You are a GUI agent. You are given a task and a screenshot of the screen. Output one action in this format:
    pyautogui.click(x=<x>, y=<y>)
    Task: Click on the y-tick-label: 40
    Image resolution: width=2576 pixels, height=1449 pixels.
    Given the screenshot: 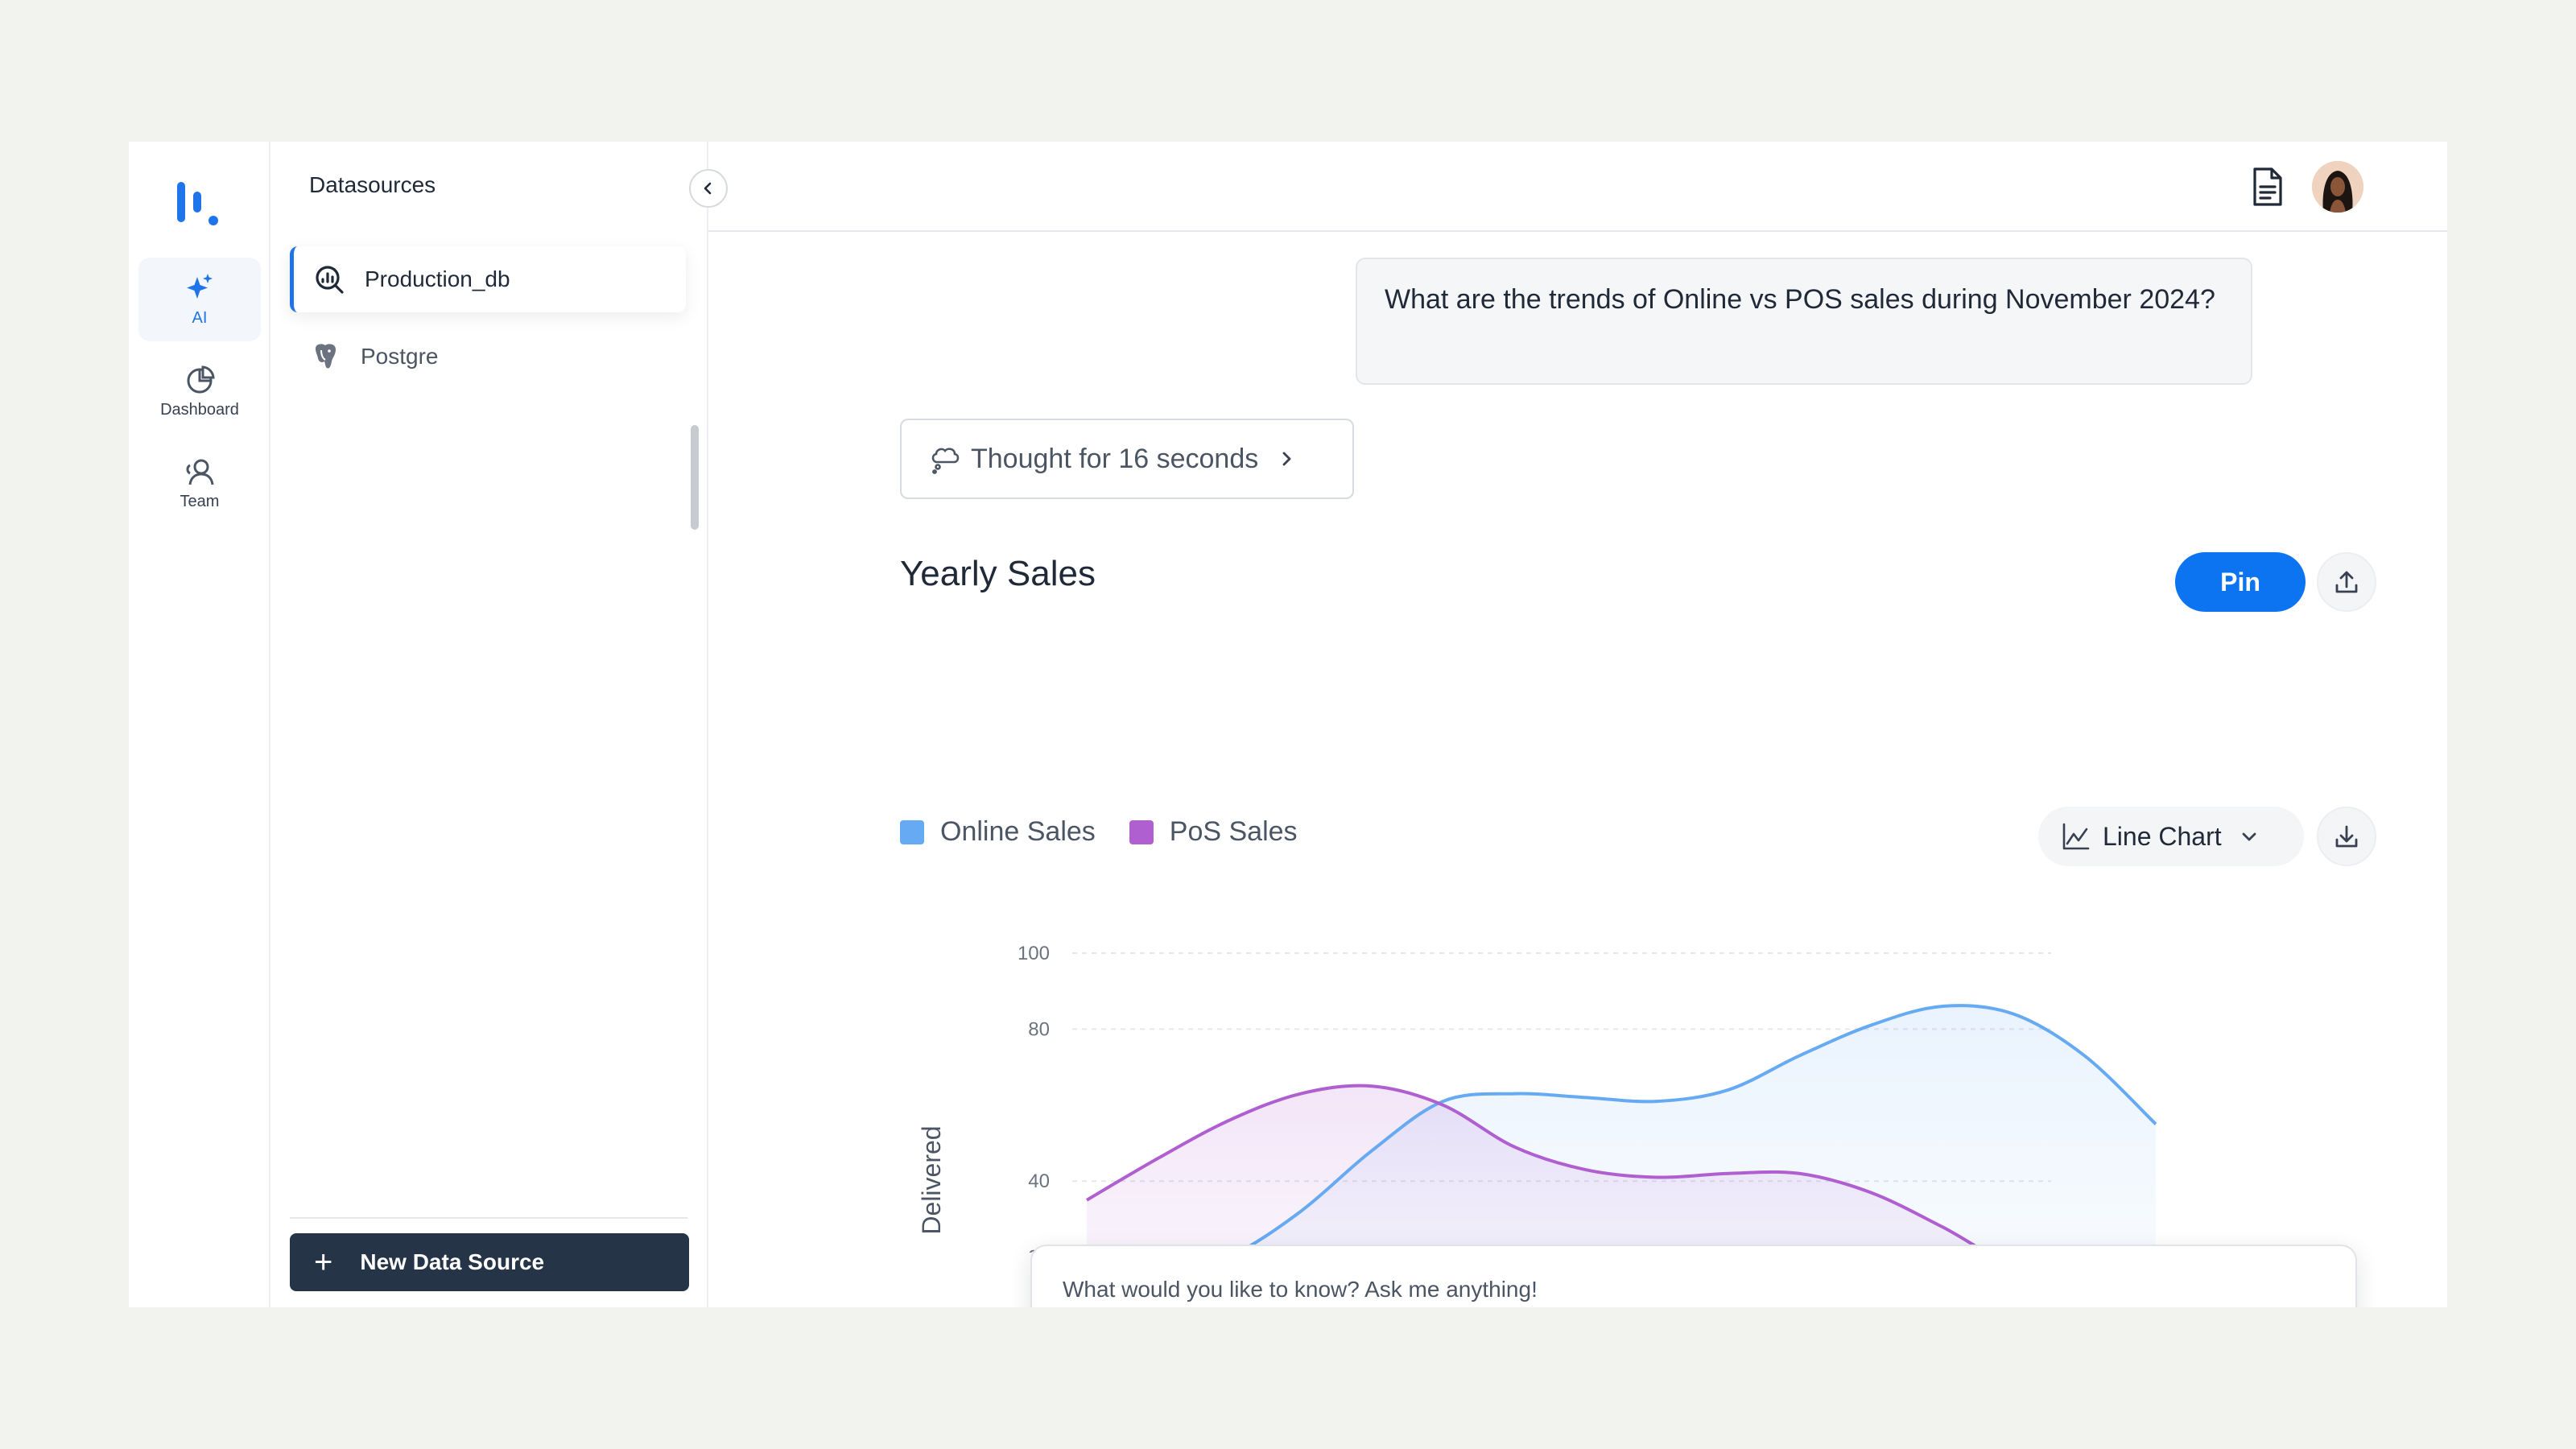 What is the action you would take?
    pyautogui.click(x=1039, y=1181)
    